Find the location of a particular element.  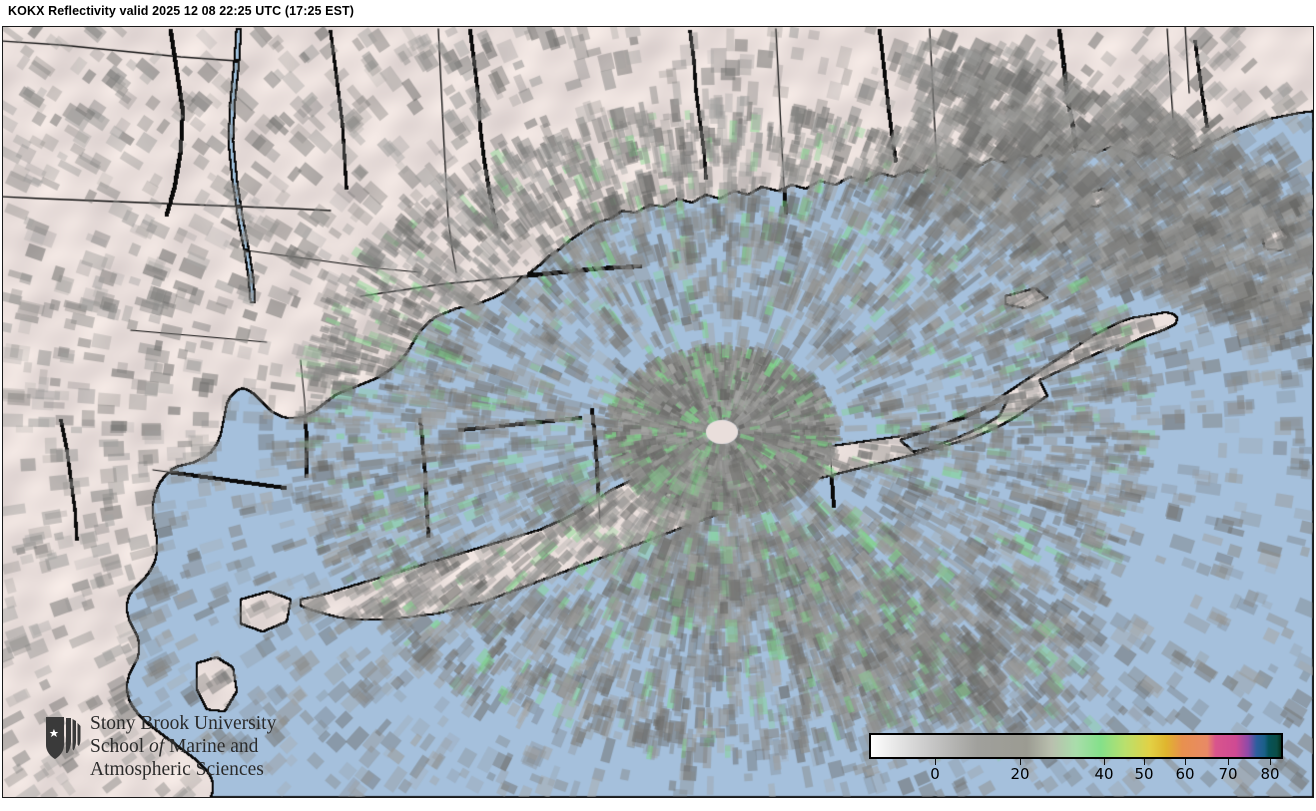

colorbar-tick-label: 60 is located at coordinates (1185, 774).